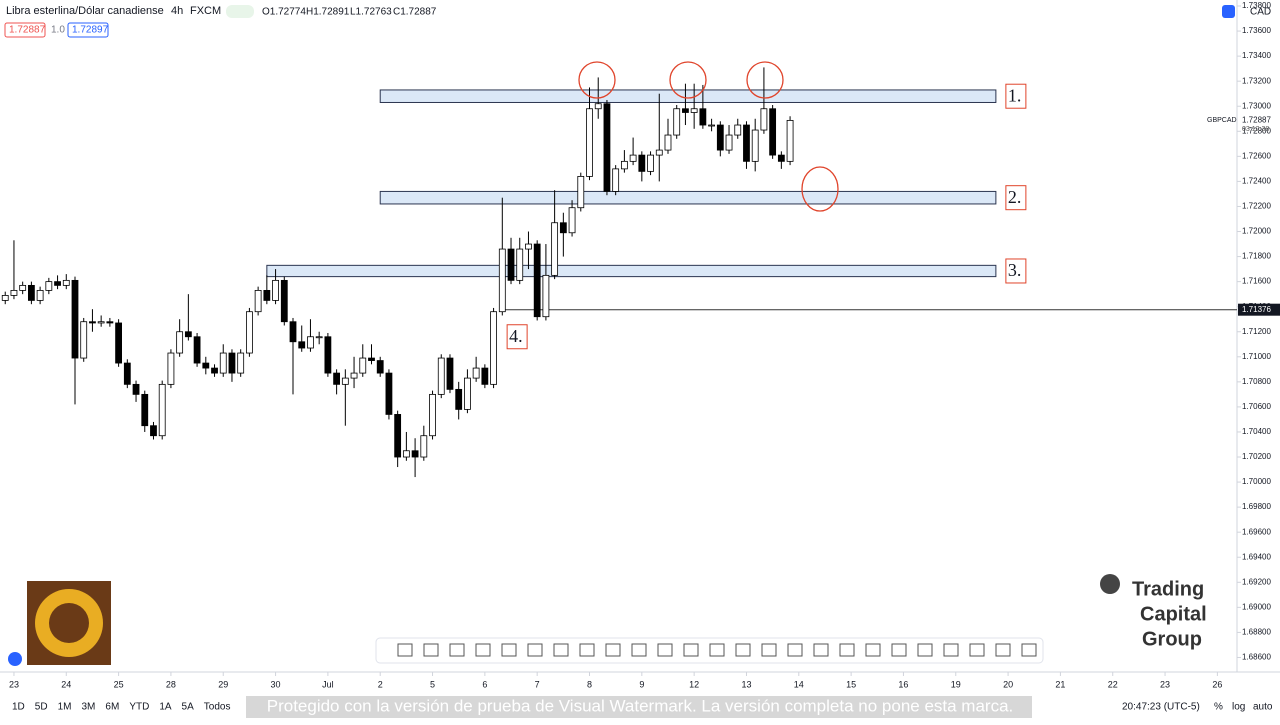  What do you see at coordinates (1008, 684) in the screenshot?
I see `x-tick-label: 20` at bounding box center [1008, 684].